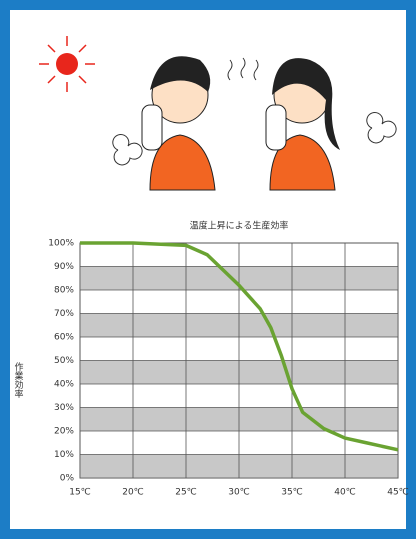 This screenshot has width=416, height=543. What do you see at coordinates (64, 338) in the screenshot?
I see `y-tick-label: 60%` at bounding box center [64, 338].